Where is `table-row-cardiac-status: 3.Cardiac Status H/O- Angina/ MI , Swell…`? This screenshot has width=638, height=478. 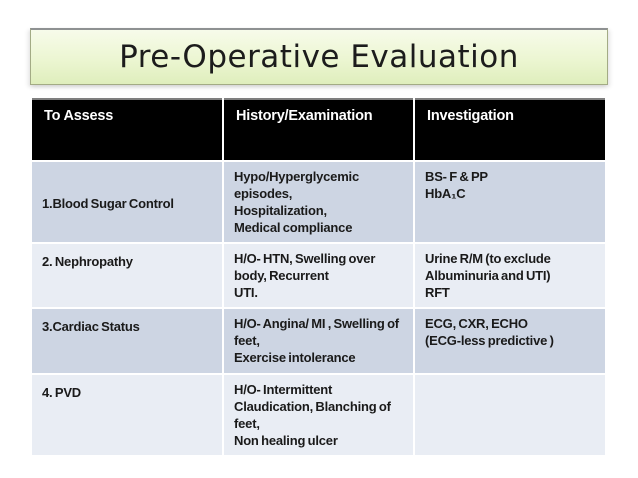
table-row-cardiac-status: 3.Cardiac Status H/O- Angina/ MI , Swell… is located at coordinates (318, 341).